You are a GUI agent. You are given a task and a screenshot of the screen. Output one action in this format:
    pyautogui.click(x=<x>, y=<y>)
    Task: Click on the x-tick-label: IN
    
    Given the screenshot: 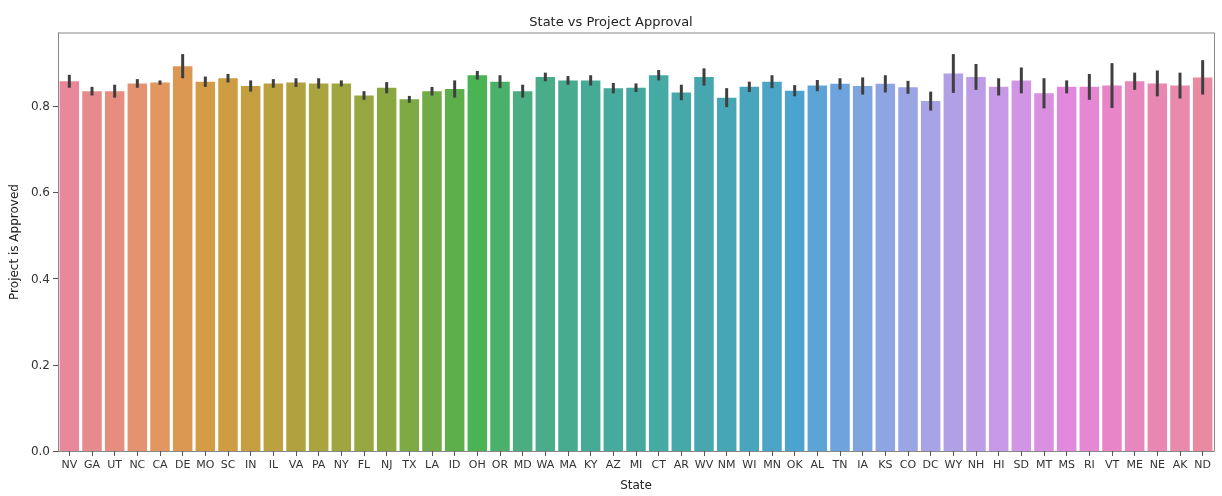 What is the action you would take?
    pyautogui.click(x=250, y=464)
    